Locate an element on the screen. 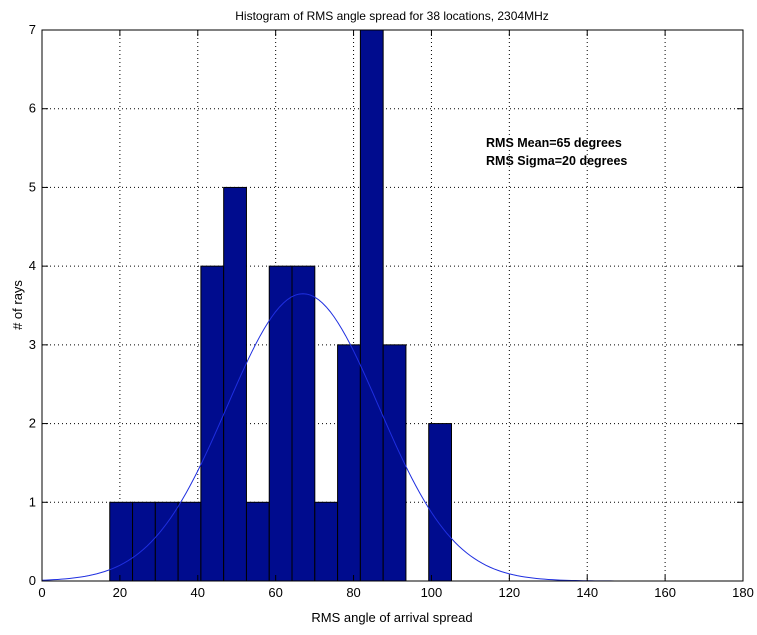  y-tick-label: 2 is located at coordinates (32, 423).